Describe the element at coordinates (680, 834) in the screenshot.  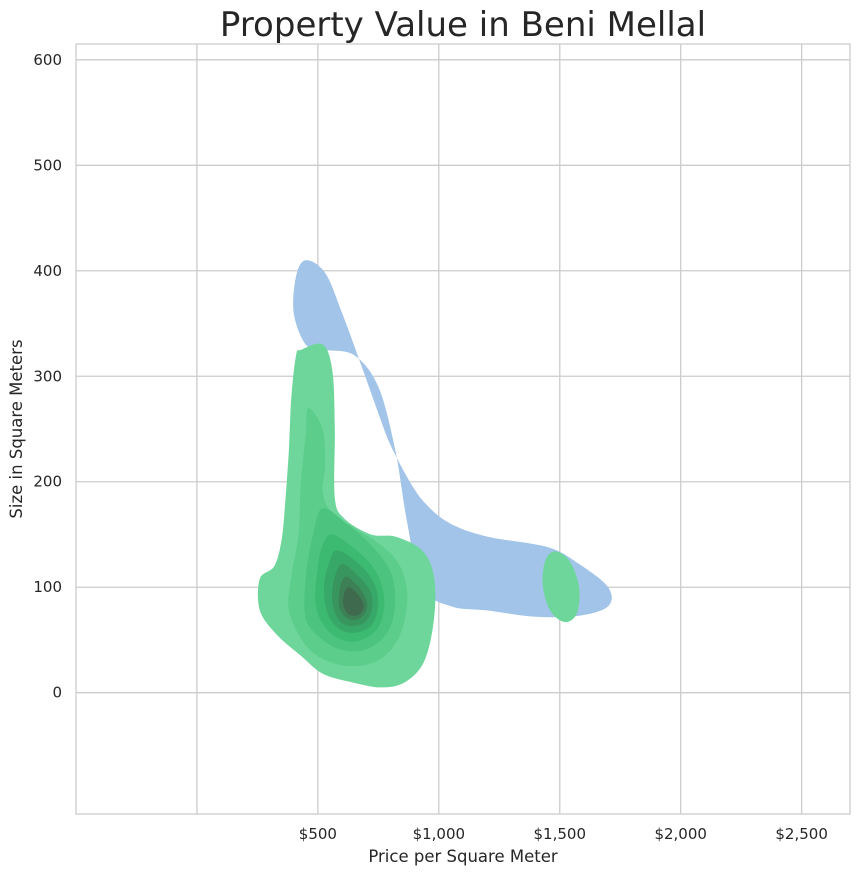
I see `x-tick-label: $2,000` at that location.